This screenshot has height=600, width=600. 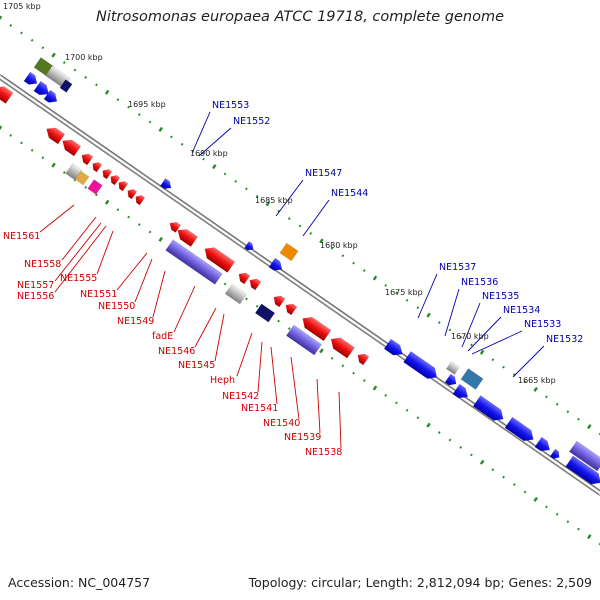 What do you see at coordinates (196, 365) in the screenshot?
I see `reverse-gene-label: NE1545` at bounding box center [196, 365].